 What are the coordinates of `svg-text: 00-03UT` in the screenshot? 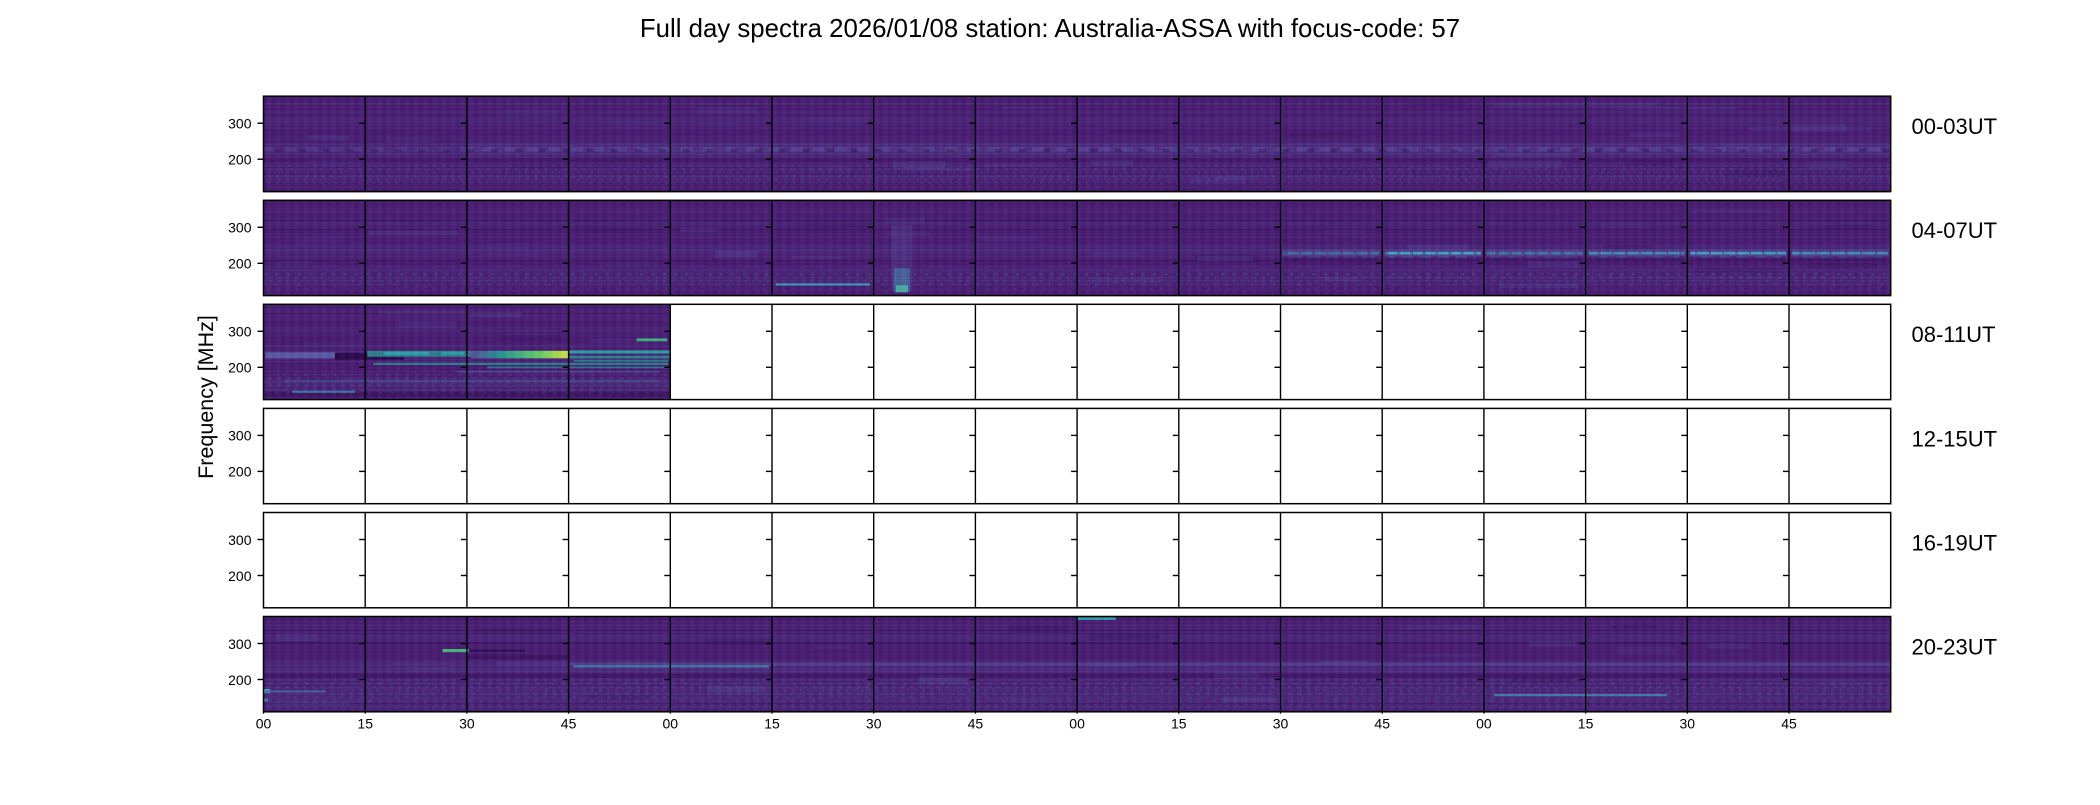 It's located at (1955, 126).